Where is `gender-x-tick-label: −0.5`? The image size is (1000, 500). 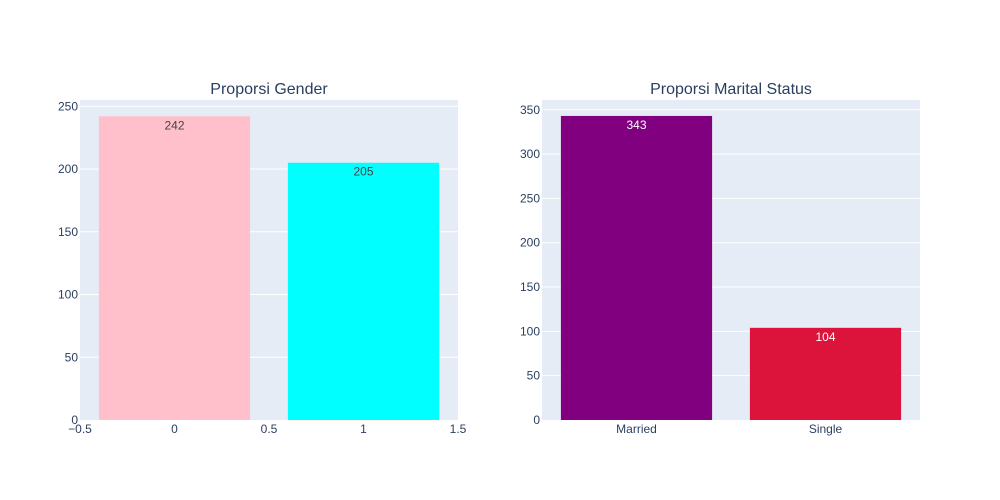
gender-x-tick-label: −0.5 is located at coordinates (80, 429).